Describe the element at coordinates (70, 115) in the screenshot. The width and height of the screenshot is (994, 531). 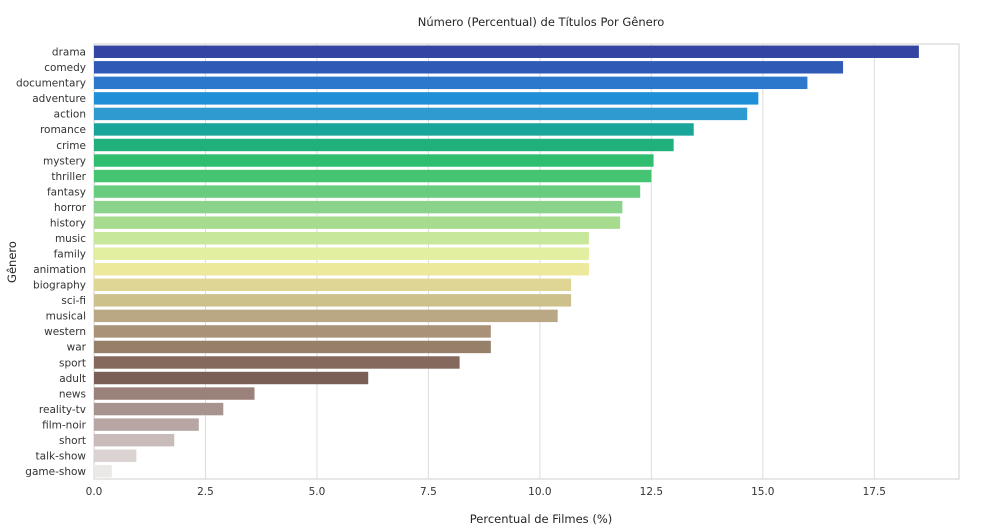
I see `y-tick-label: action` at that location.